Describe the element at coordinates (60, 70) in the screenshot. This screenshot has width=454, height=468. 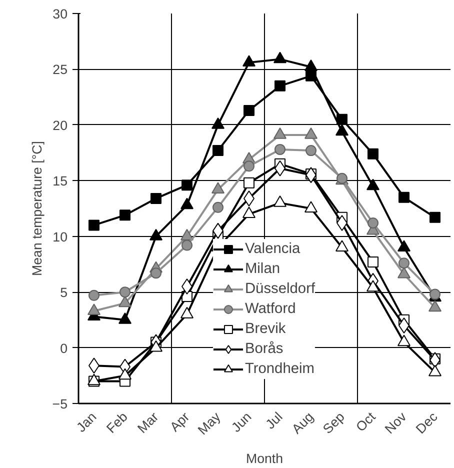
I see `y-tick-label: 25` at that location.